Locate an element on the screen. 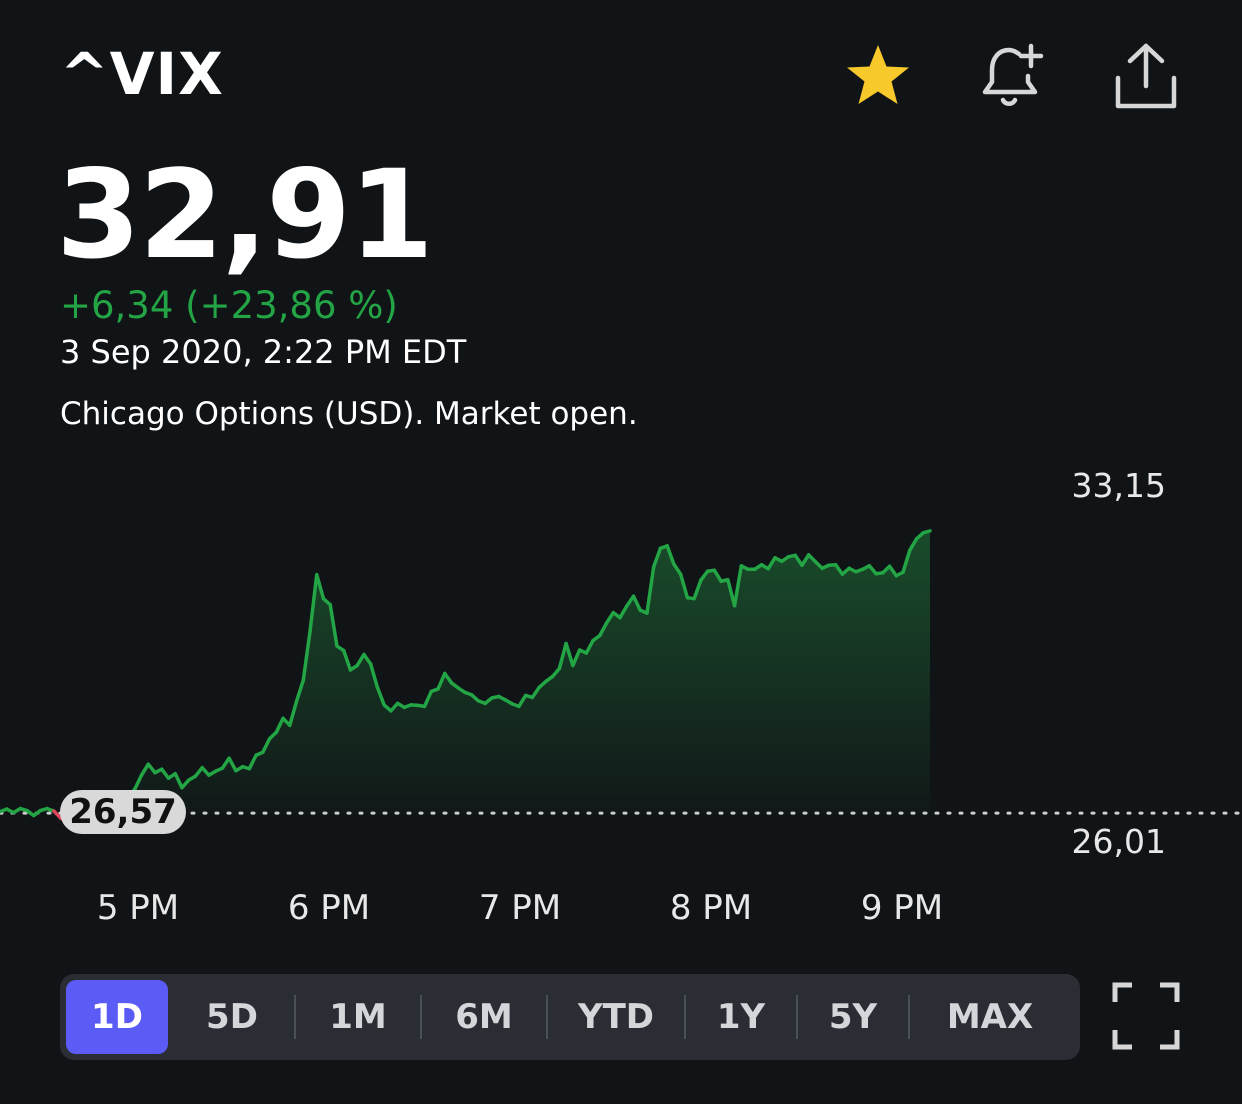  bell-plus-icon is located at coordinates (1012, 76).